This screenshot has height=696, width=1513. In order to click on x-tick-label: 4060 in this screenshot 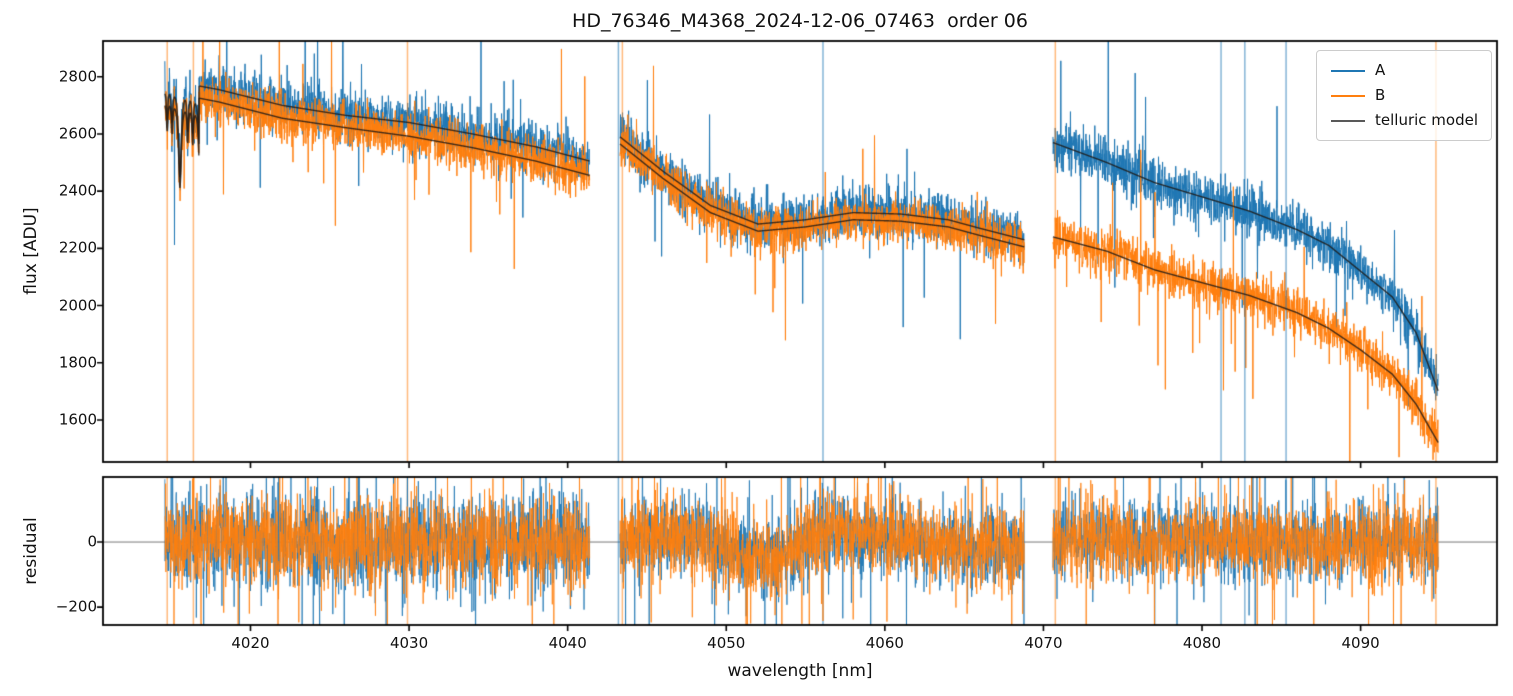, I will do `click(884, 643)`.